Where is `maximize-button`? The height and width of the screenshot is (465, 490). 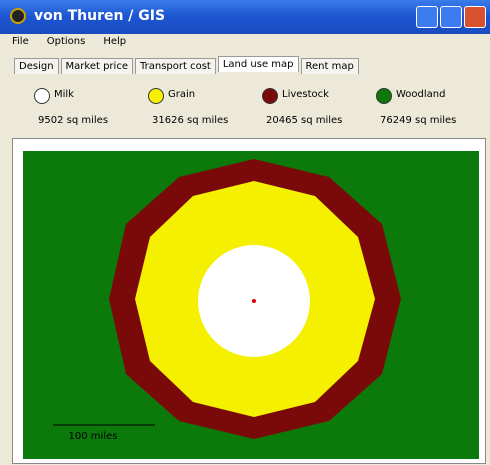 maximize-button is located at coordinates (451, 17).